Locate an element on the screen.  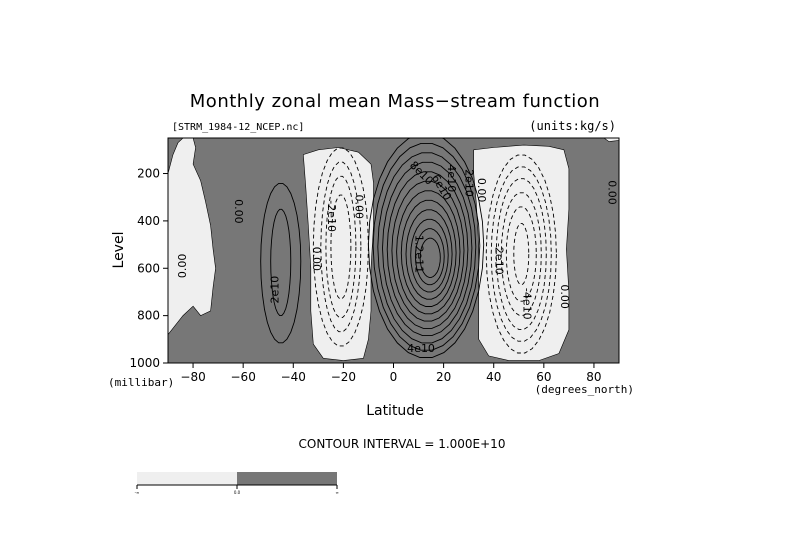
zero-line-north-polar-gap is located at coordinates (611, 140).